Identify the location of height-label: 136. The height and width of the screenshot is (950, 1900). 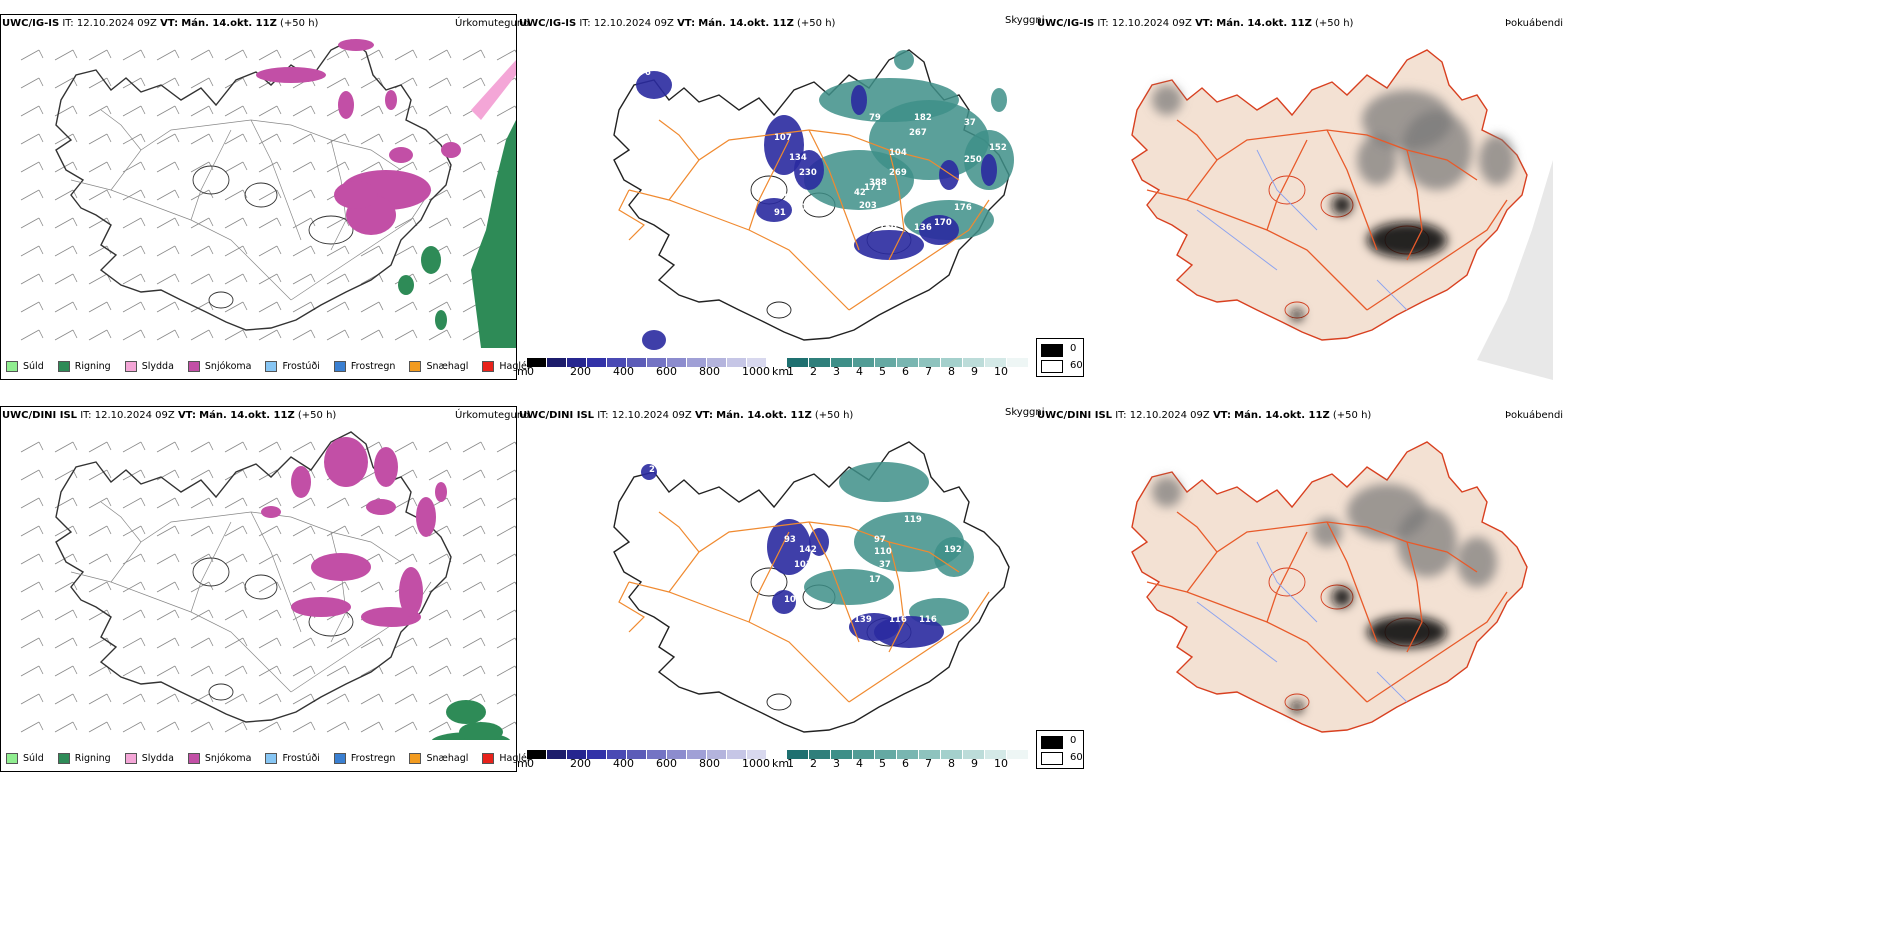
(923, 228).